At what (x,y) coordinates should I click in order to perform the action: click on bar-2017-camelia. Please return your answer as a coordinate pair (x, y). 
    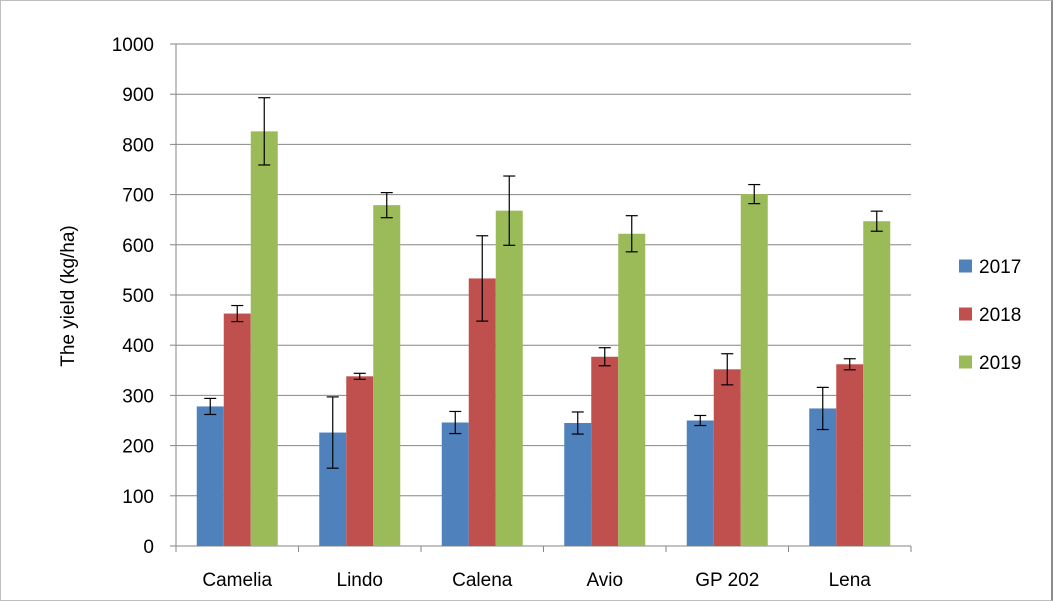
    Looking at the image, I should click on (210, 476).